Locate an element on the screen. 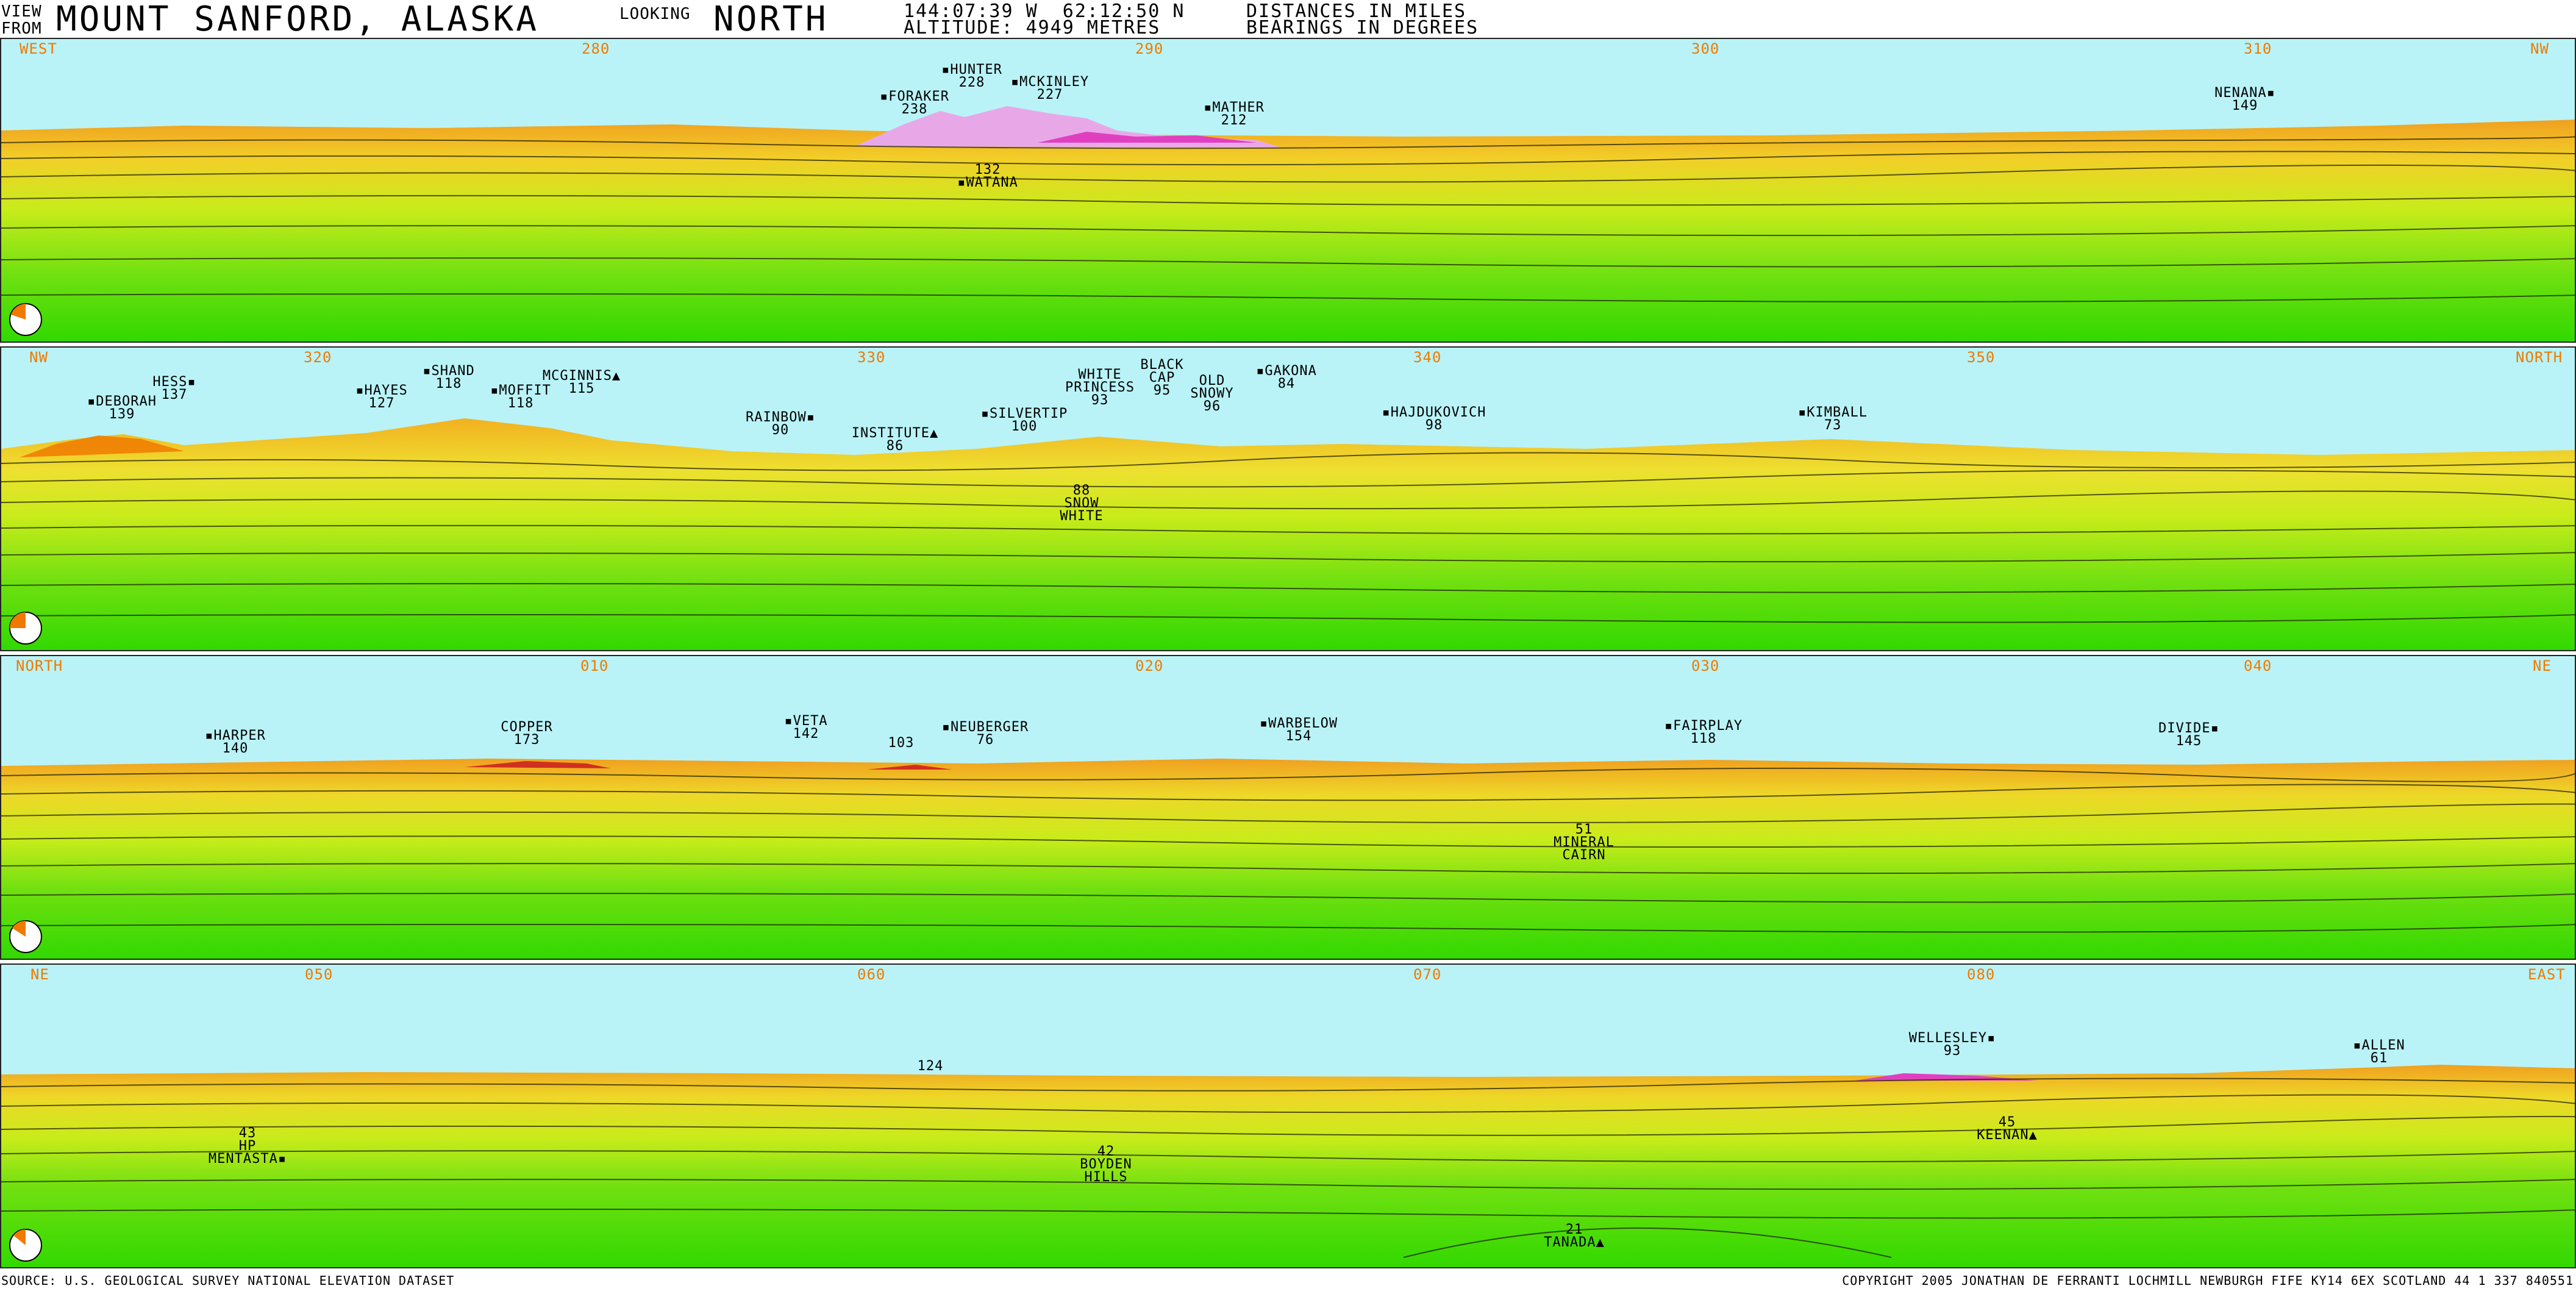  peak-label: 132 ▪WATANA is located at coordinates (987, 176).